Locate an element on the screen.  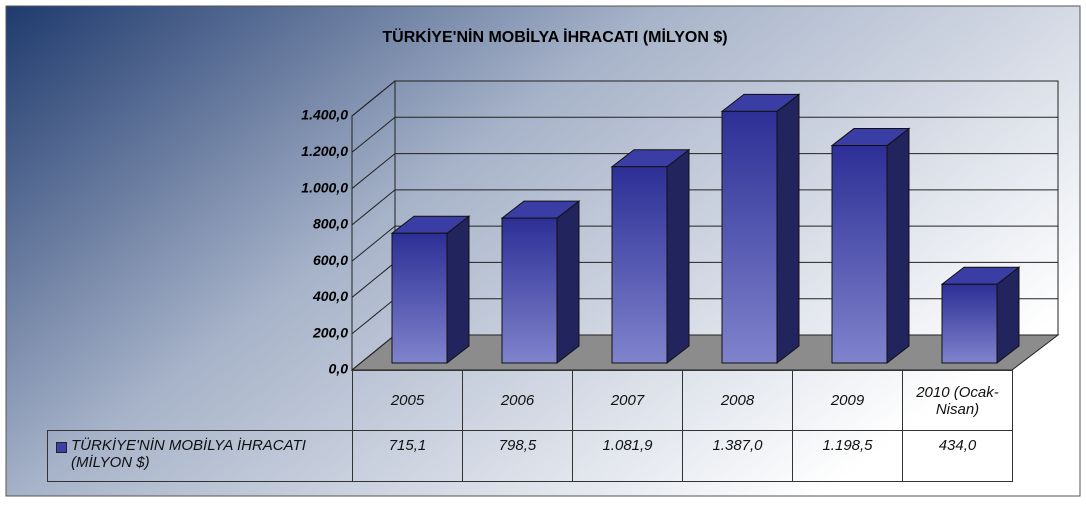
value-cell: 1.387,0 is located at coordinates (737, 456).